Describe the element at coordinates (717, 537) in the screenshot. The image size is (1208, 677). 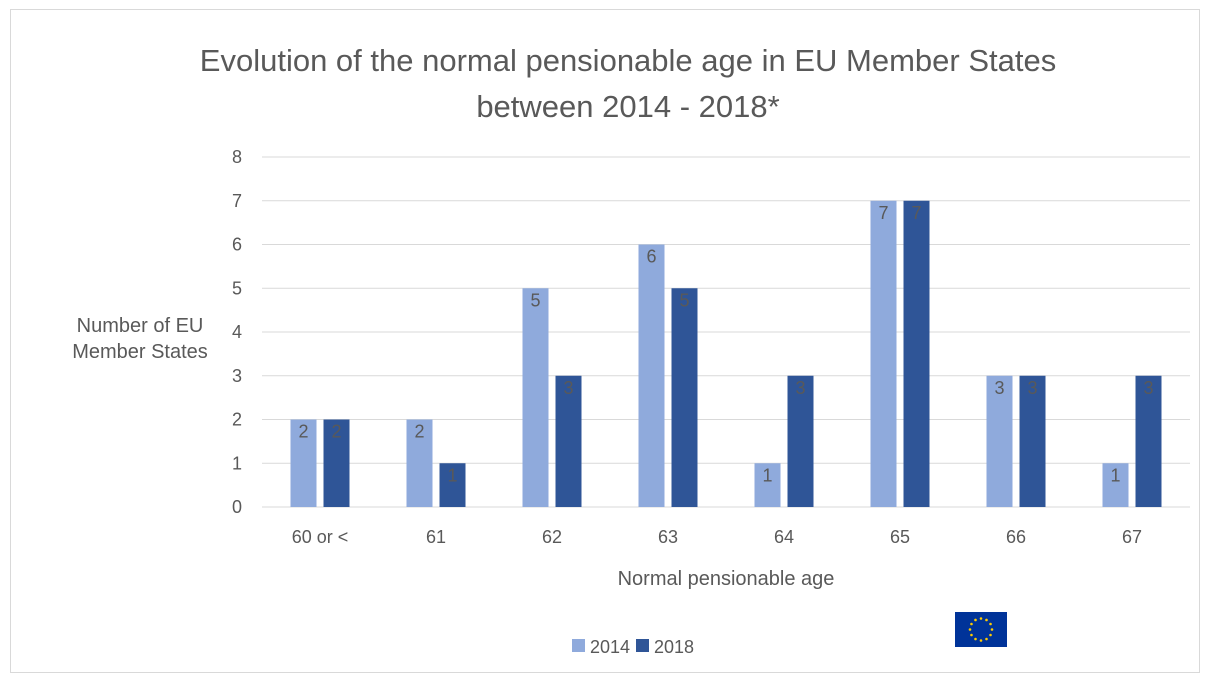
I see `x-axis-ticks: 60 or < 61 62 63 64 65 66 67` at that location.